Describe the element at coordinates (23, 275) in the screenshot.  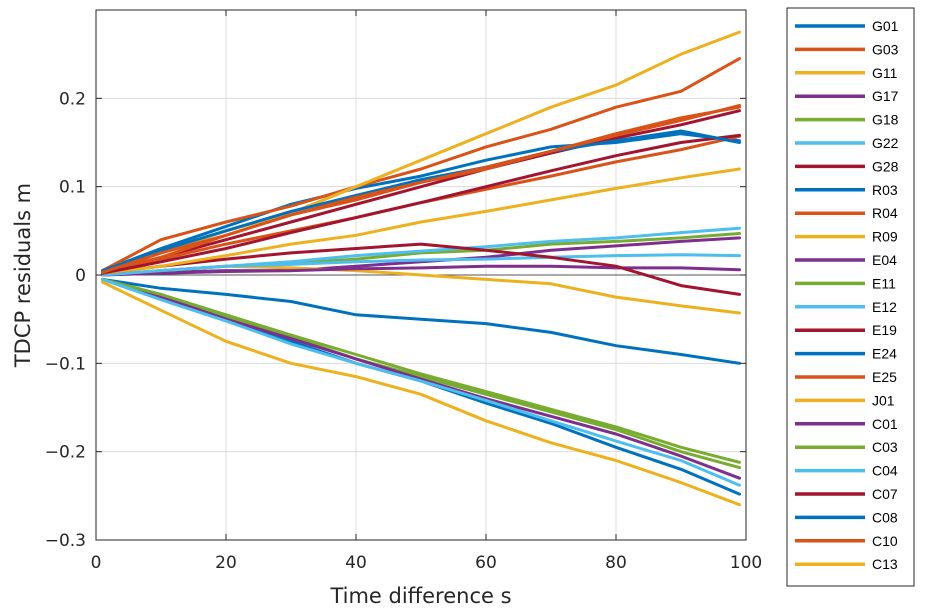
I see `y-axis-label: TDCP residuals m` at that location.